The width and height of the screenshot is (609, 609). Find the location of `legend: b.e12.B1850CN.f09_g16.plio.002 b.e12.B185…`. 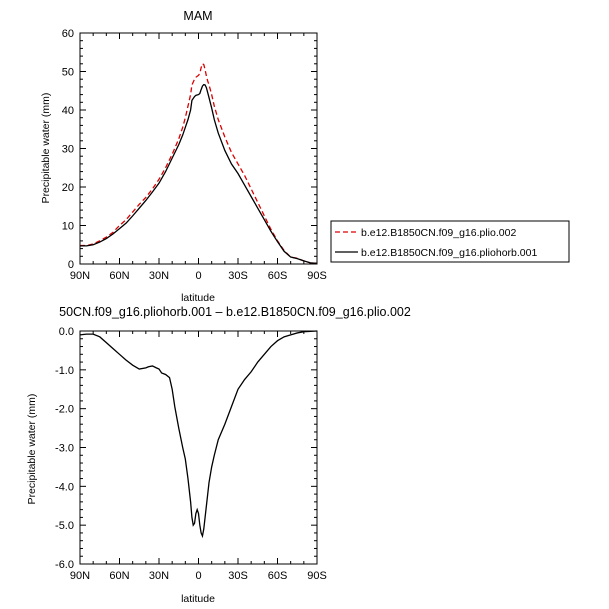

legend: b.e12.B1850CN.f09_g16.plio.002 b.e12.B185… is located at coordinates (450, 241).